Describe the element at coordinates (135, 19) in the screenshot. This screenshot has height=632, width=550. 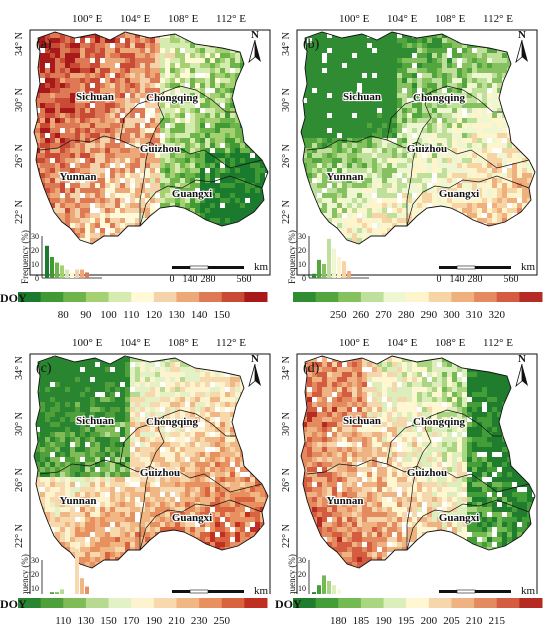
I see `longitude-label: 104° E` at that location.